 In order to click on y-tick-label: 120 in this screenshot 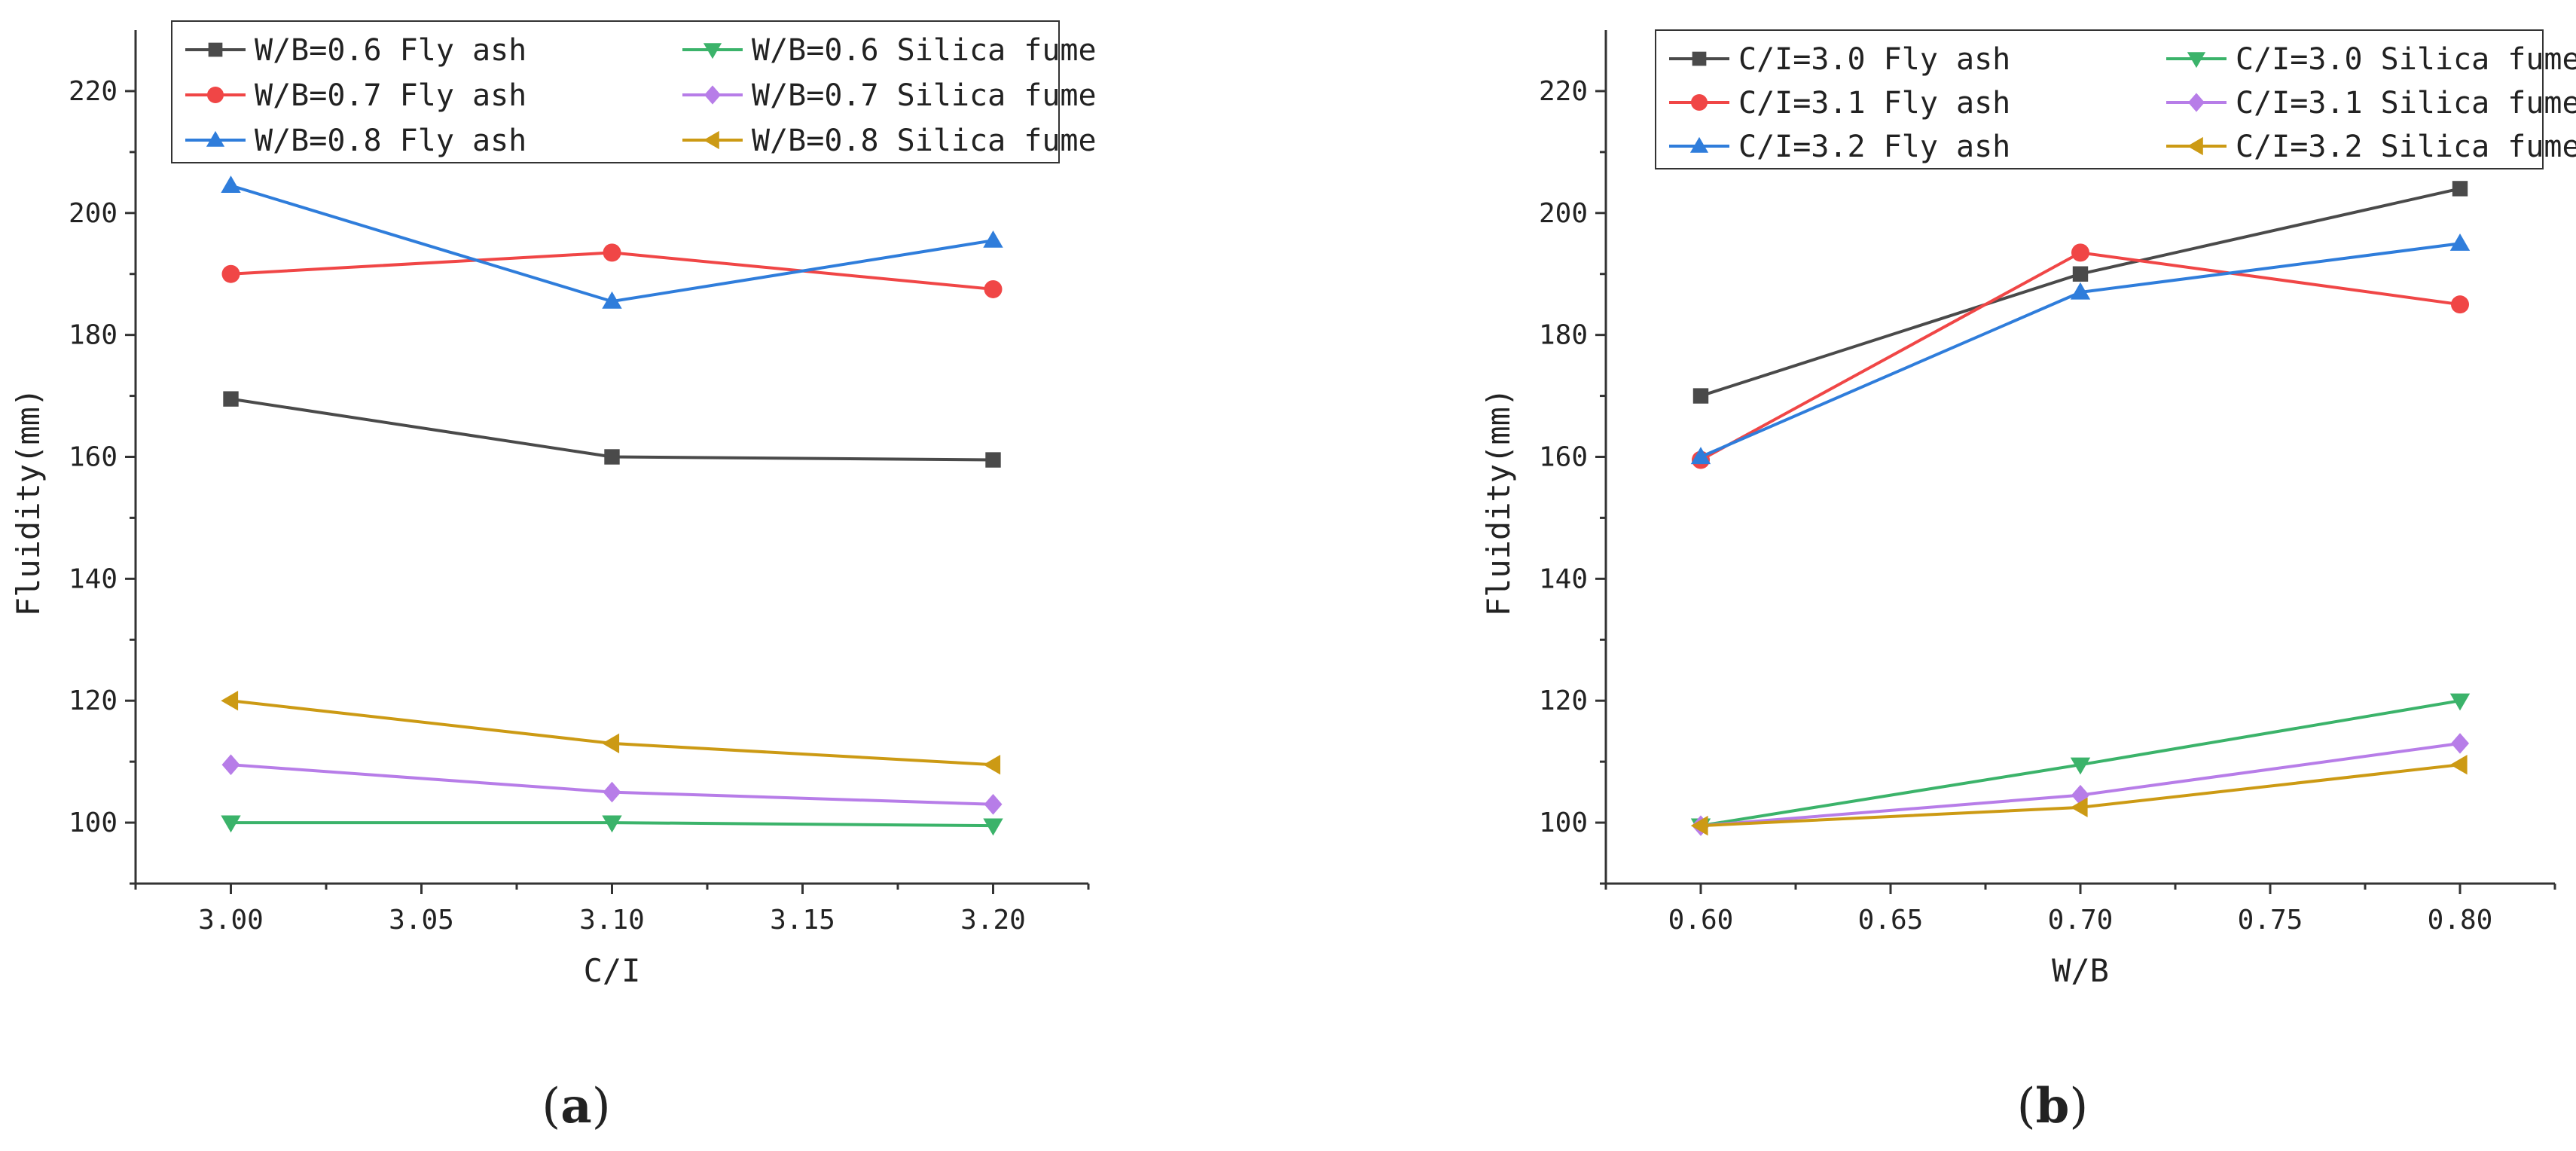, I will do `click(94, 700)`.